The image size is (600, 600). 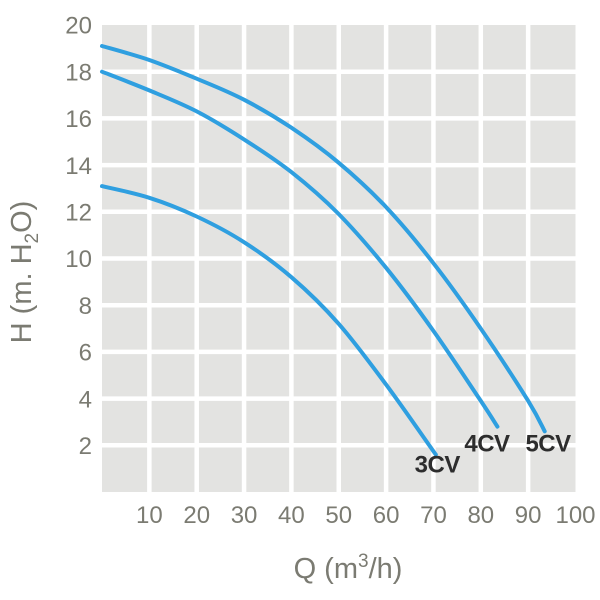 I want to click on x-tick-label: 100, so click(x=575, y=515).